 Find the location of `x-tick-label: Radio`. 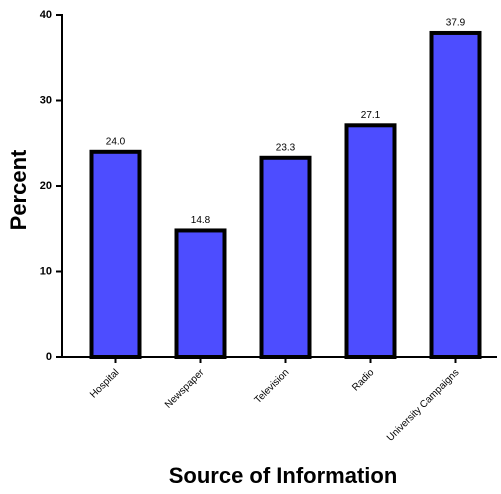

x-tick-label: Radio is located at coordinates (363, 380).